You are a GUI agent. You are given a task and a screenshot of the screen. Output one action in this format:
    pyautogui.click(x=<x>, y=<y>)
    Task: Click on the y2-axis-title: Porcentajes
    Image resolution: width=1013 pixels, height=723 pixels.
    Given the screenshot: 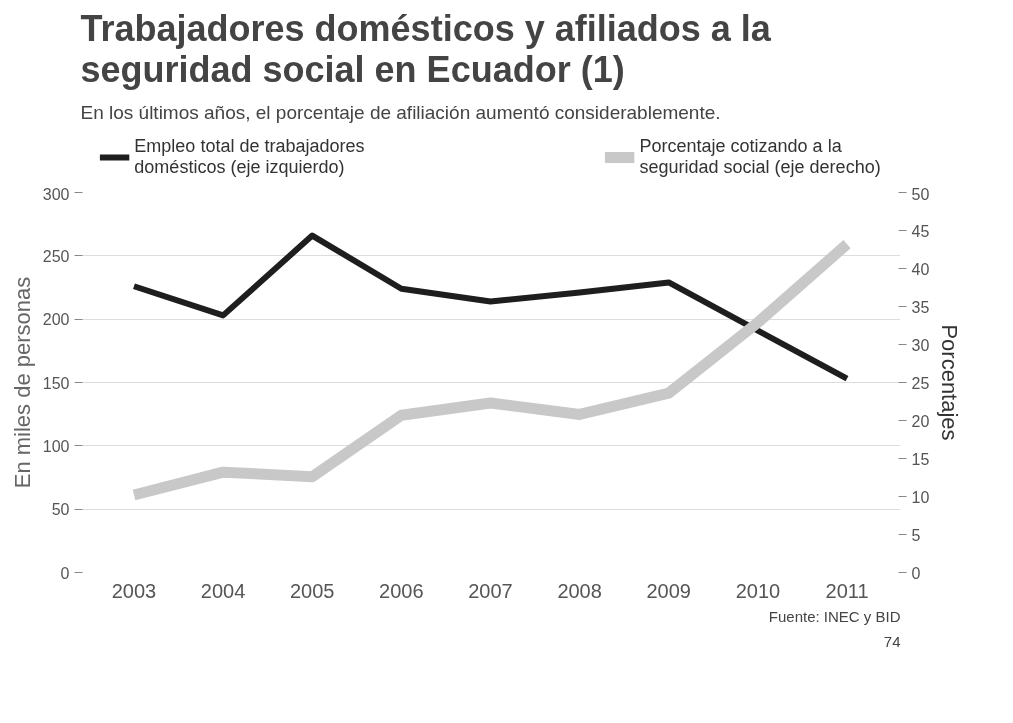 What is the action you would take?
    pyautogui.click(x=950, y=382)
    